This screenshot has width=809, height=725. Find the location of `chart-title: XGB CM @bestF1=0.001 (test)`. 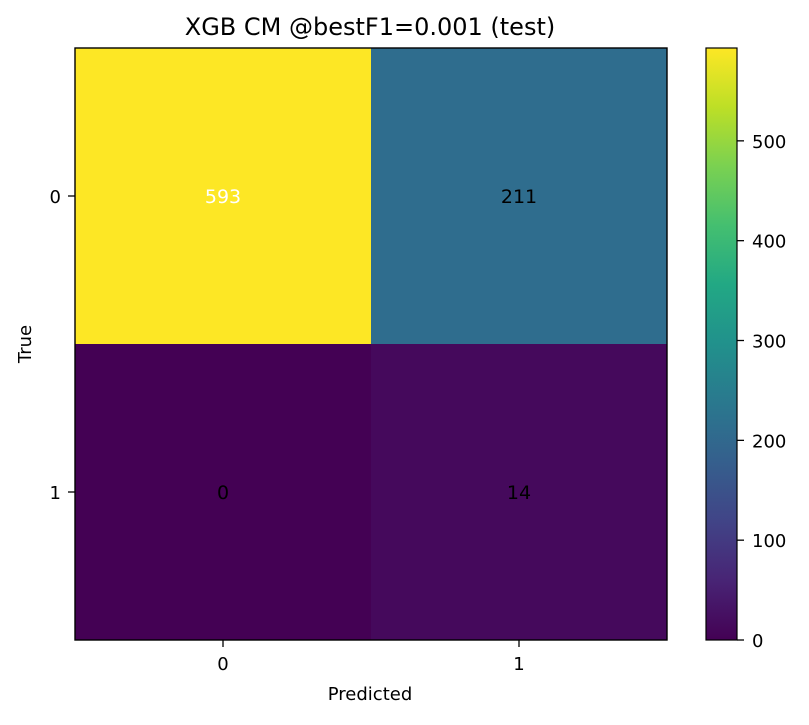

chart-title: XGB CM @bestF1=0.001 (test) is located at coordinates (370, 27).